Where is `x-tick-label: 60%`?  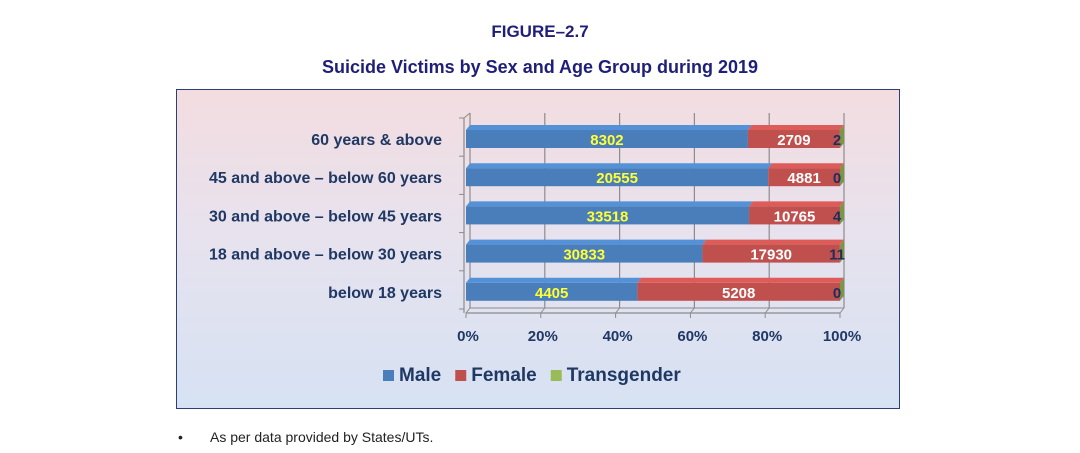
x-tick-label: 60% is located at coordinates (692, 336).